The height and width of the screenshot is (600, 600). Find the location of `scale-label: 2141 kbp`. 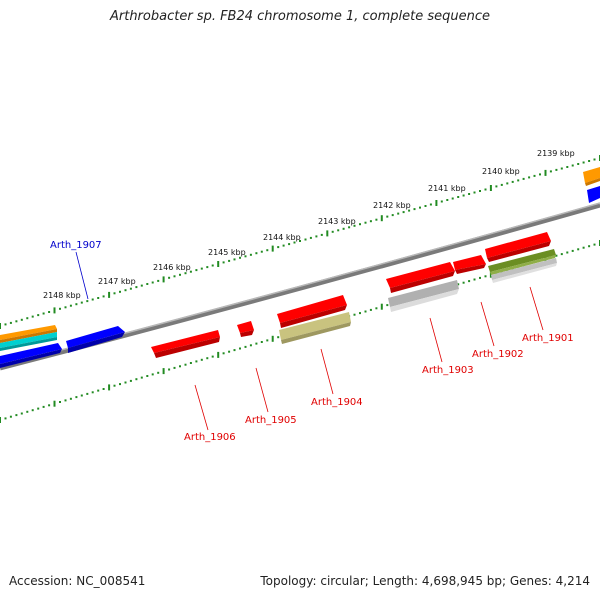

scale-label: 2141 kbp is located at coordinates (447, 188).